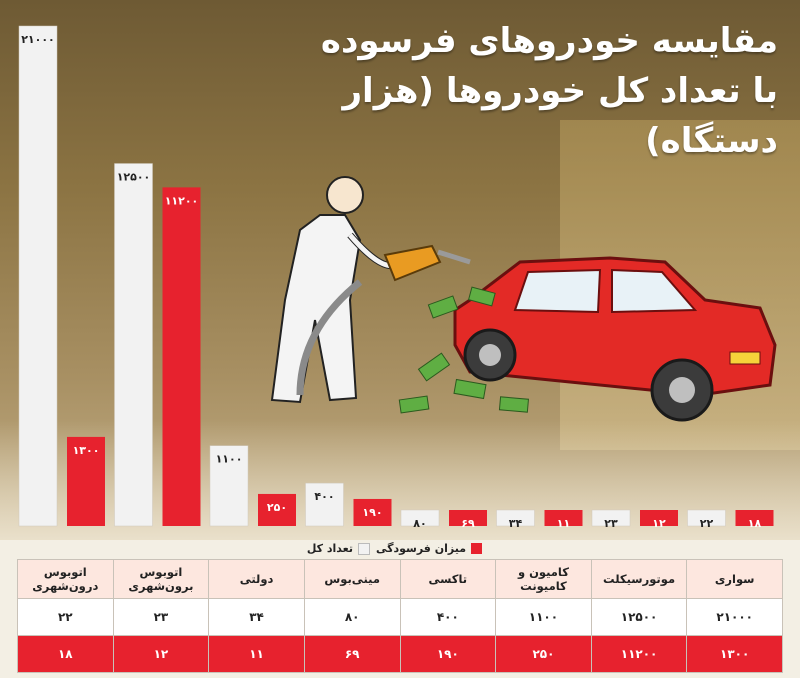 This screenshot has height=678, width=800. What do you see at coordinates (256, 579) in the screenshot?
I see `table-header-cell: دولتی` at bounding box center [256, 579].